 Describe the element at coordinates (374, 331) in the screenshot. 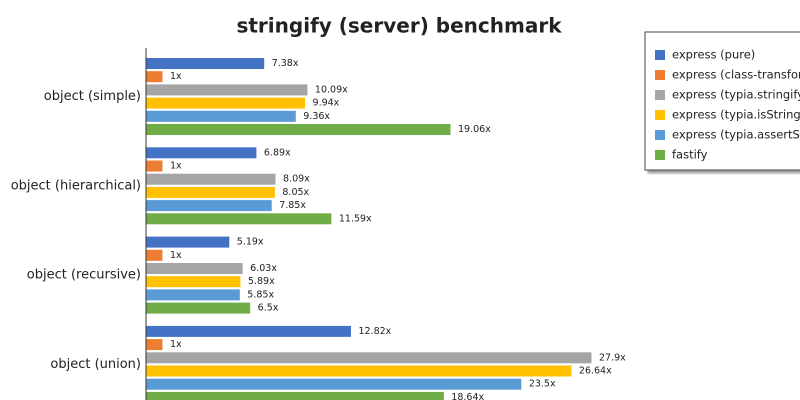

I see `value-label: 12.82x` at that location.